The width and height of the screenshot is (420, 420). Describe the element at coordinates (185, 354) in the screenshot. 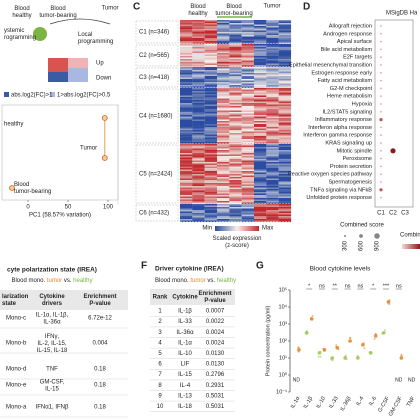

I see `label: IL-10` at that location.